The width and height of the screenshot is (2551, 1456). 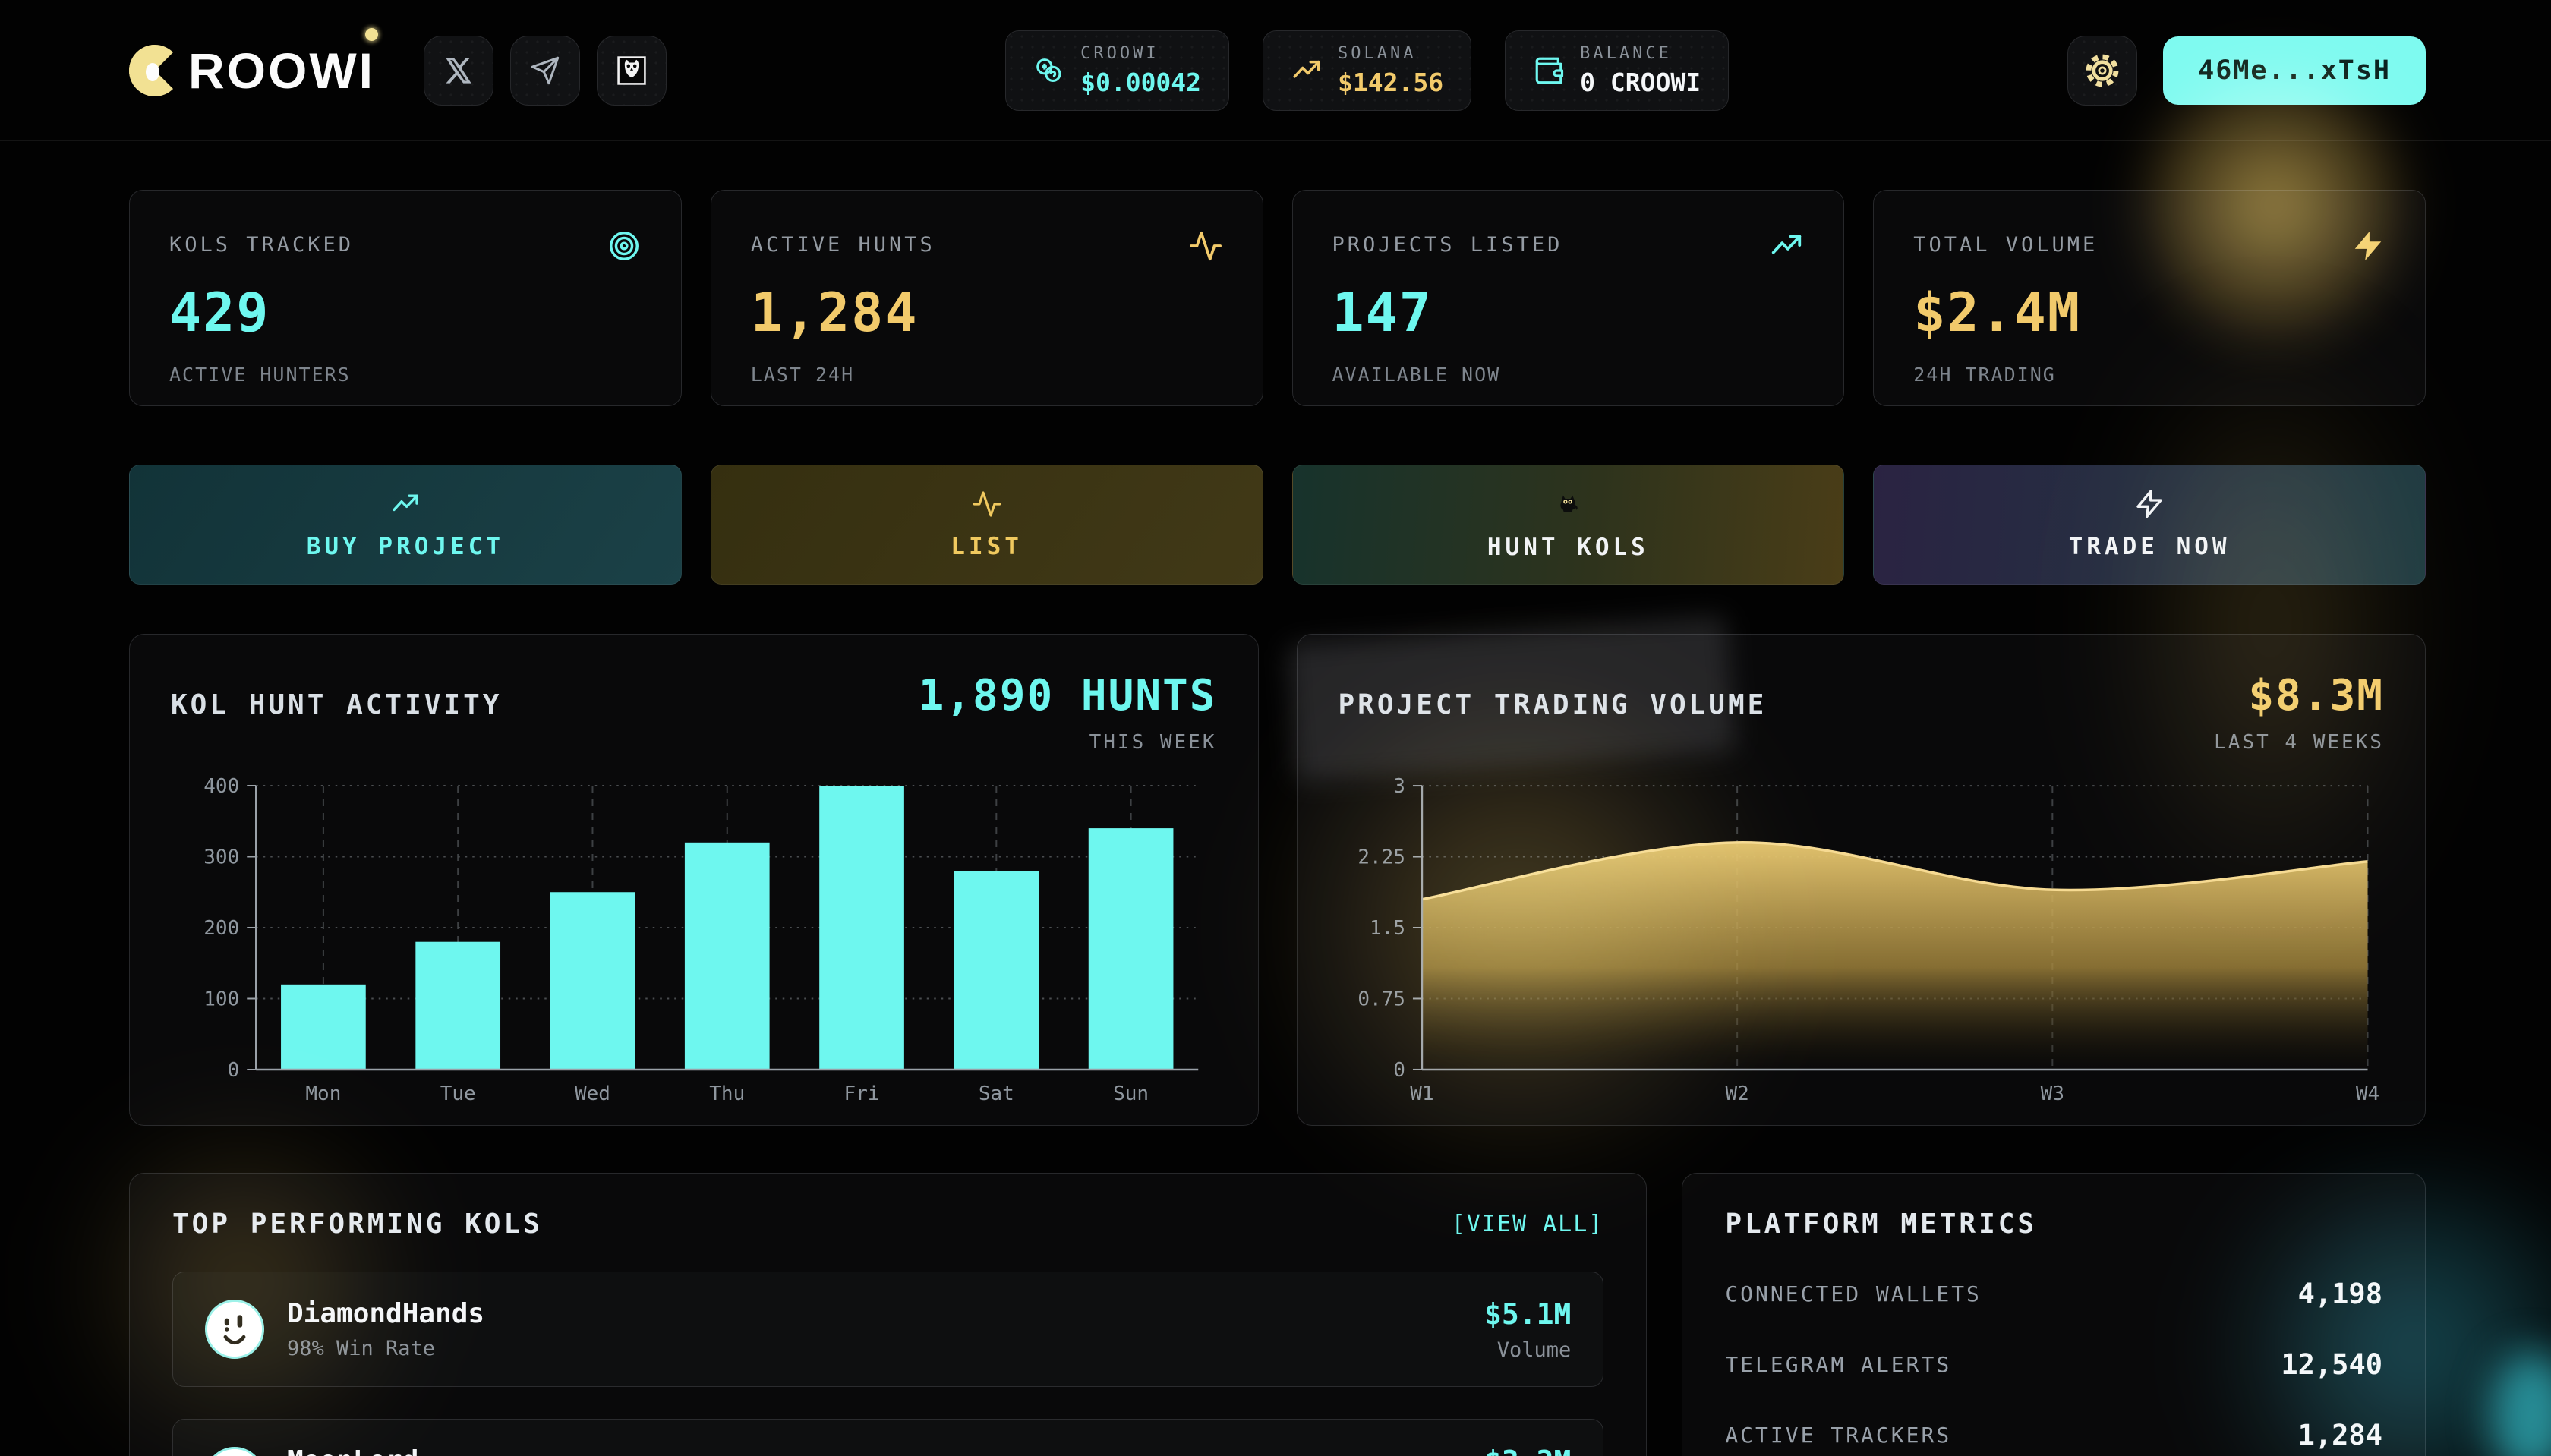 I want to click on brand-logo: ROOWI, so click(x=253, y=63).